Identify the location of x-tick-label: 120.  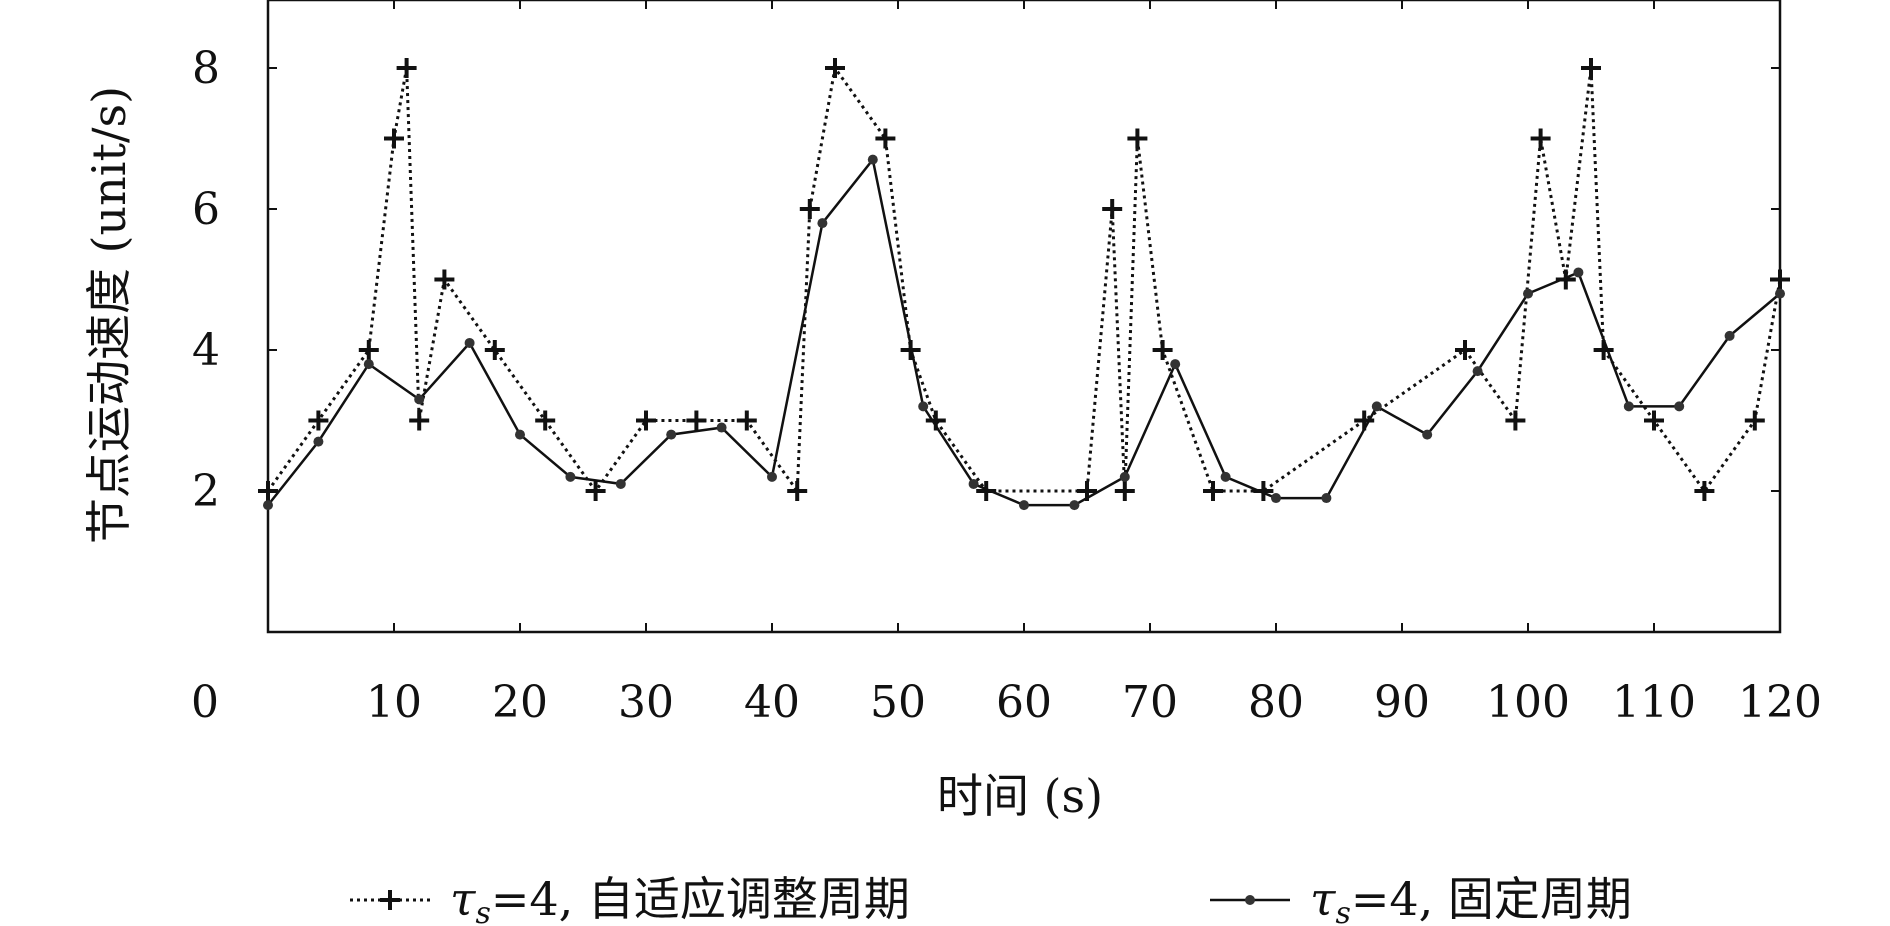
(1780, 702).